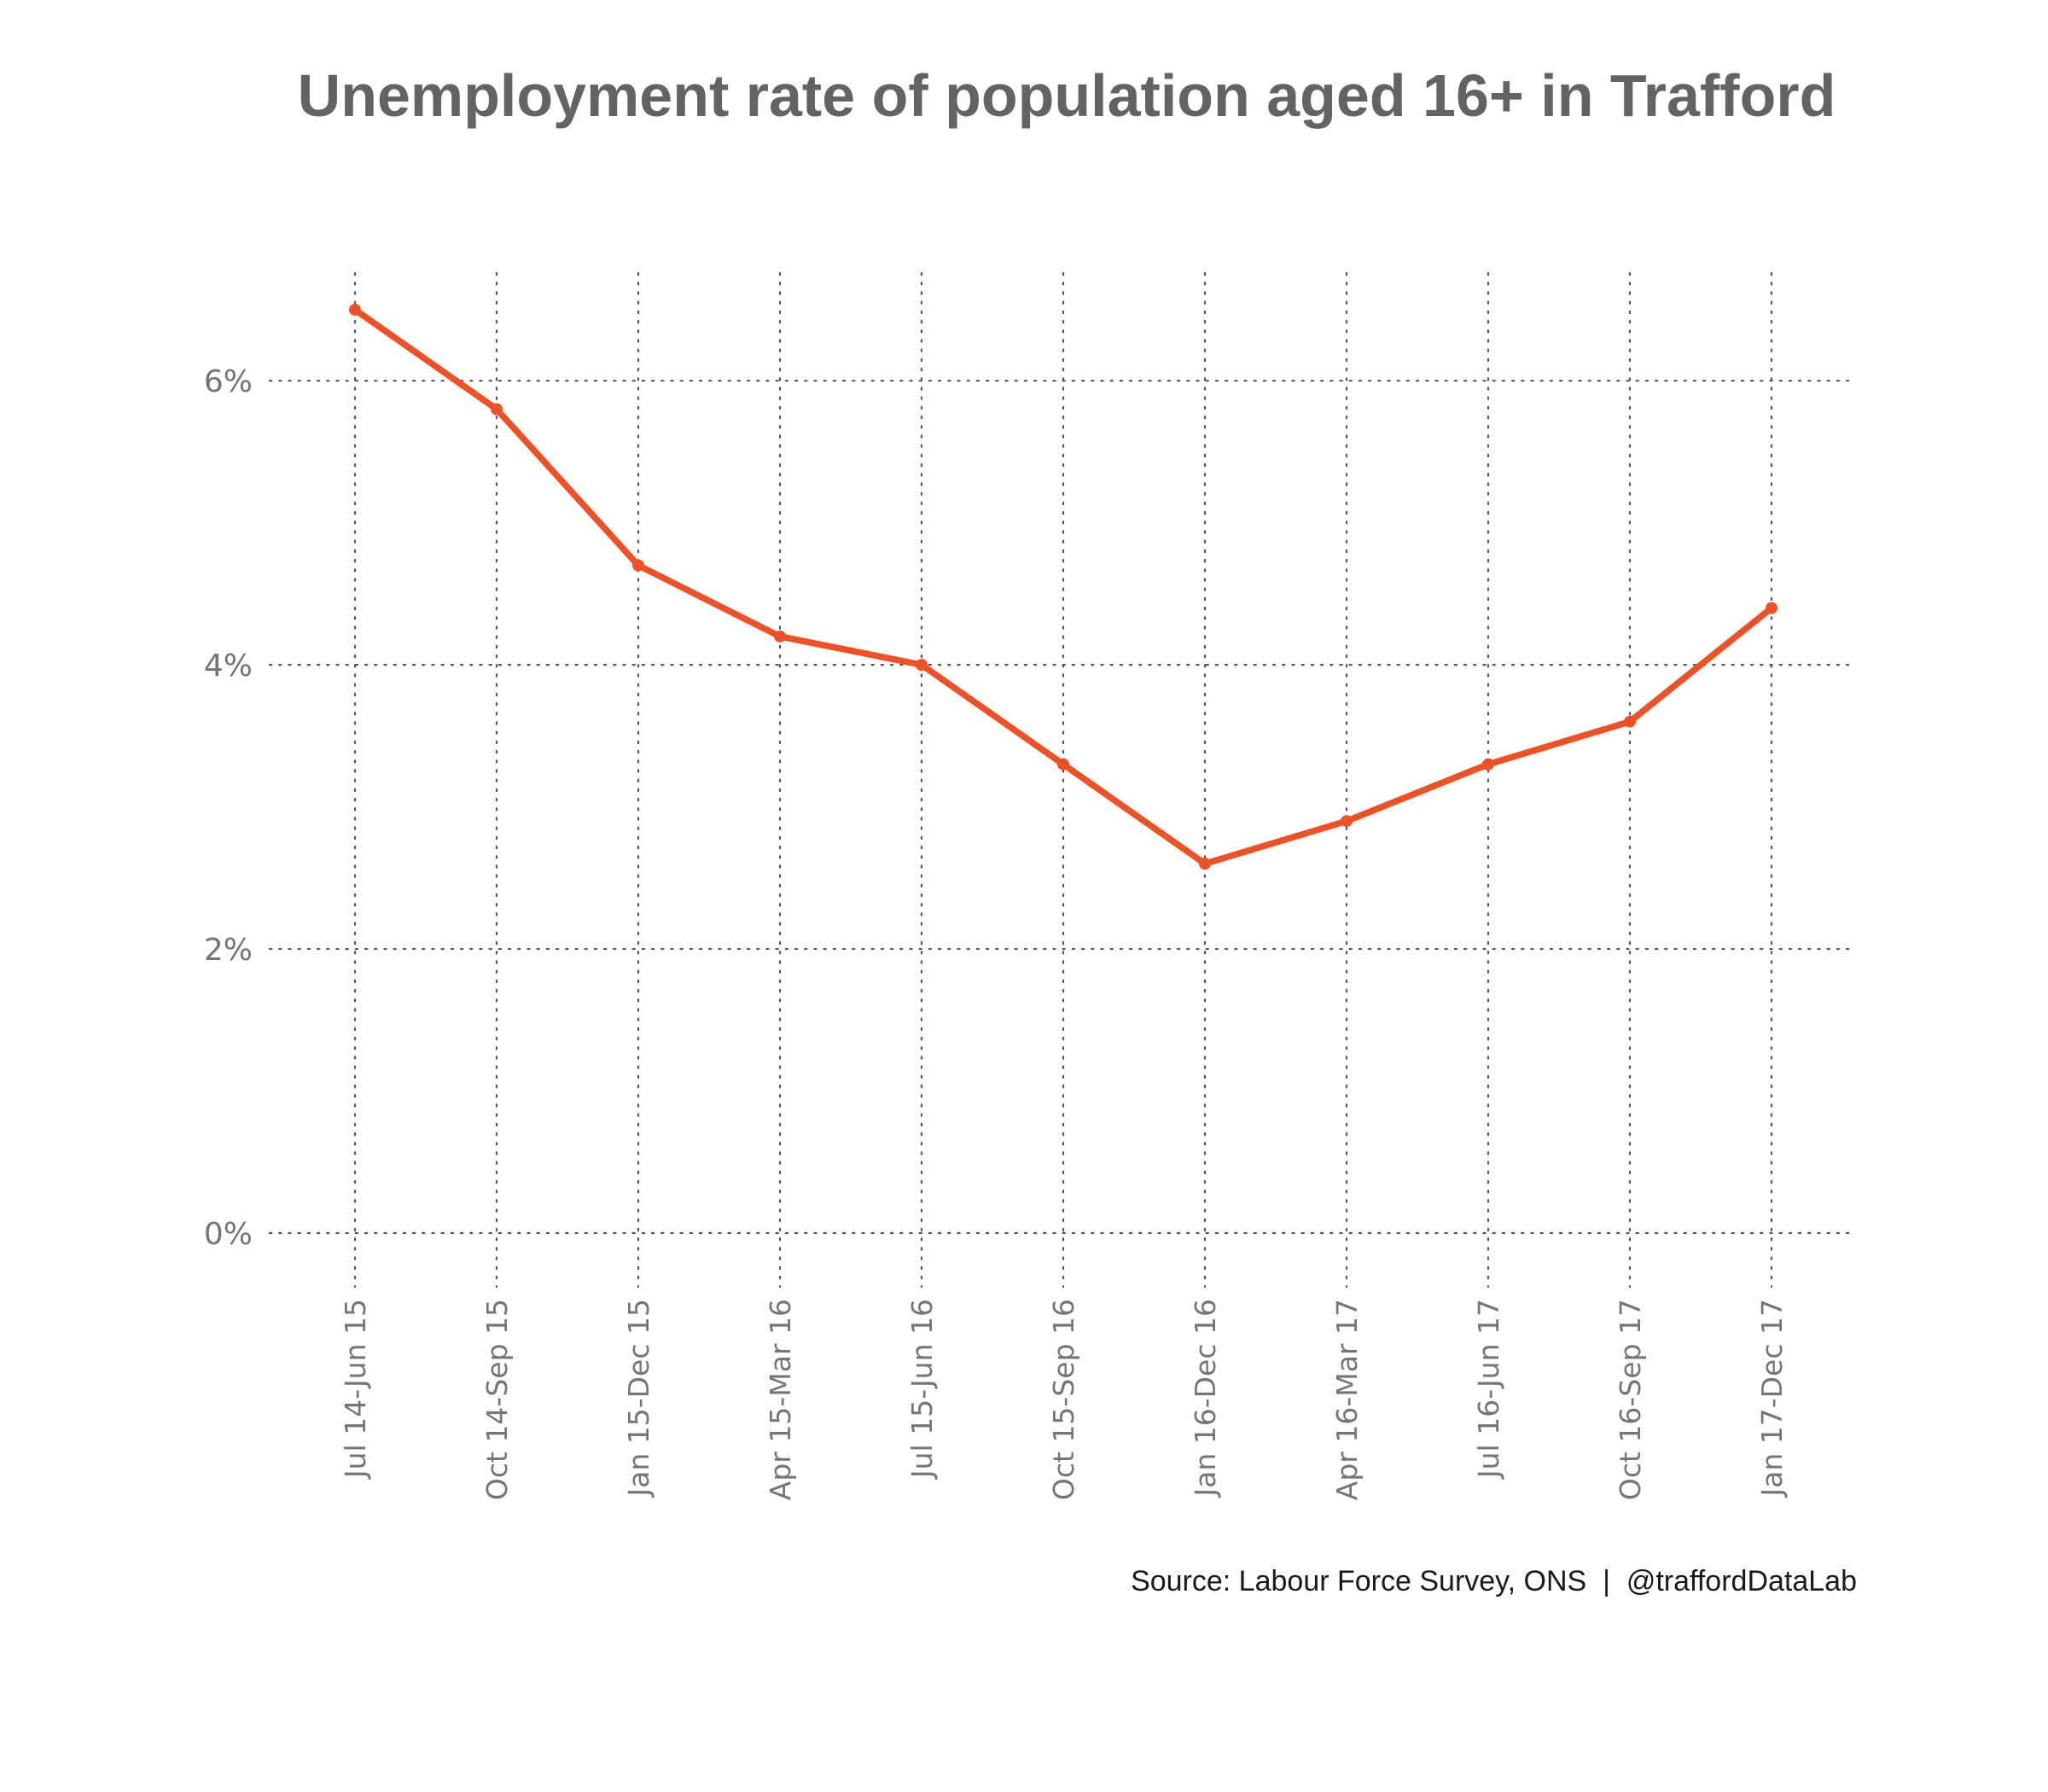  Describe the element at coordinates (1205, 1398) in the screenshot. I see `x-tick-label: Jan 16-Dec 16` at that location.